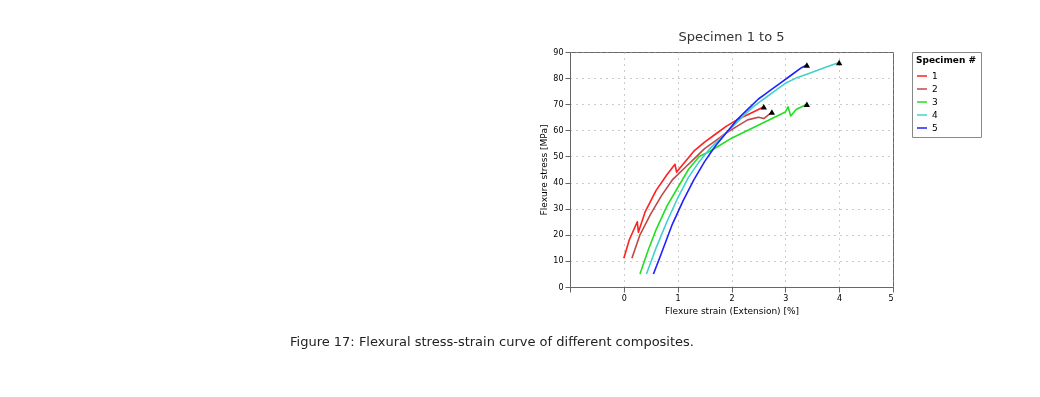 This screenshot has height=397, width=1040. Describe the element at coordinates (558, 156) in the screenshot. I see `y-tick-label: 50` at that location.